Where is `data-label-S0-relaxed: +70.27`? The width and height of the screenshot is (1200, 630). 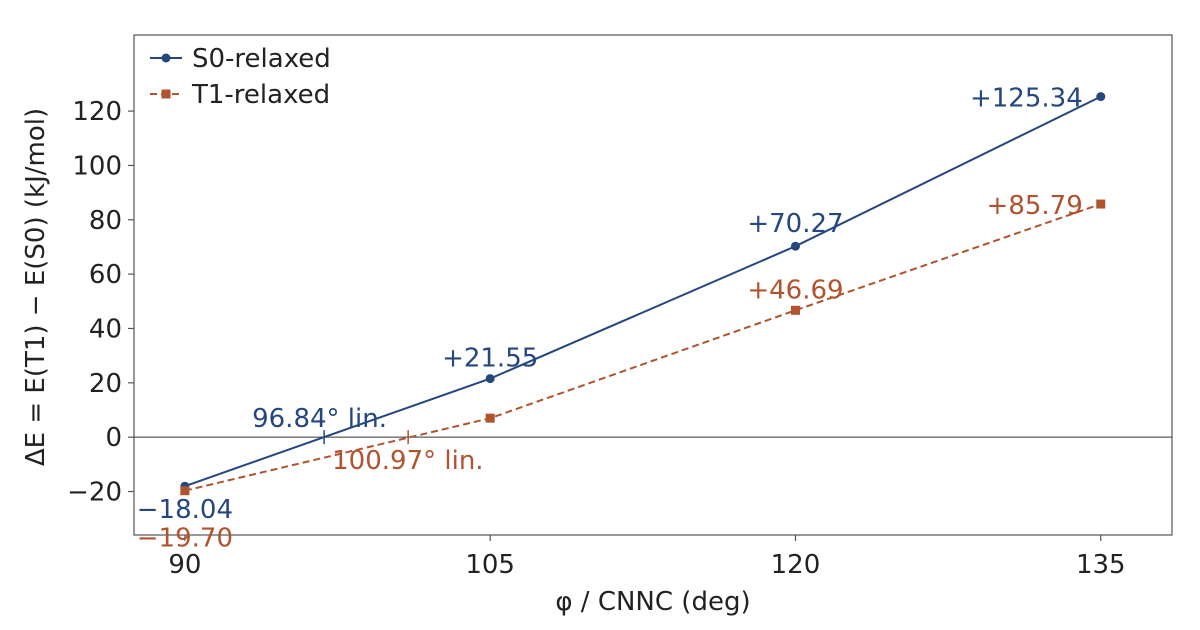
data-label-S0-relaxed: +70.27 is located at coordinates (795, 224).